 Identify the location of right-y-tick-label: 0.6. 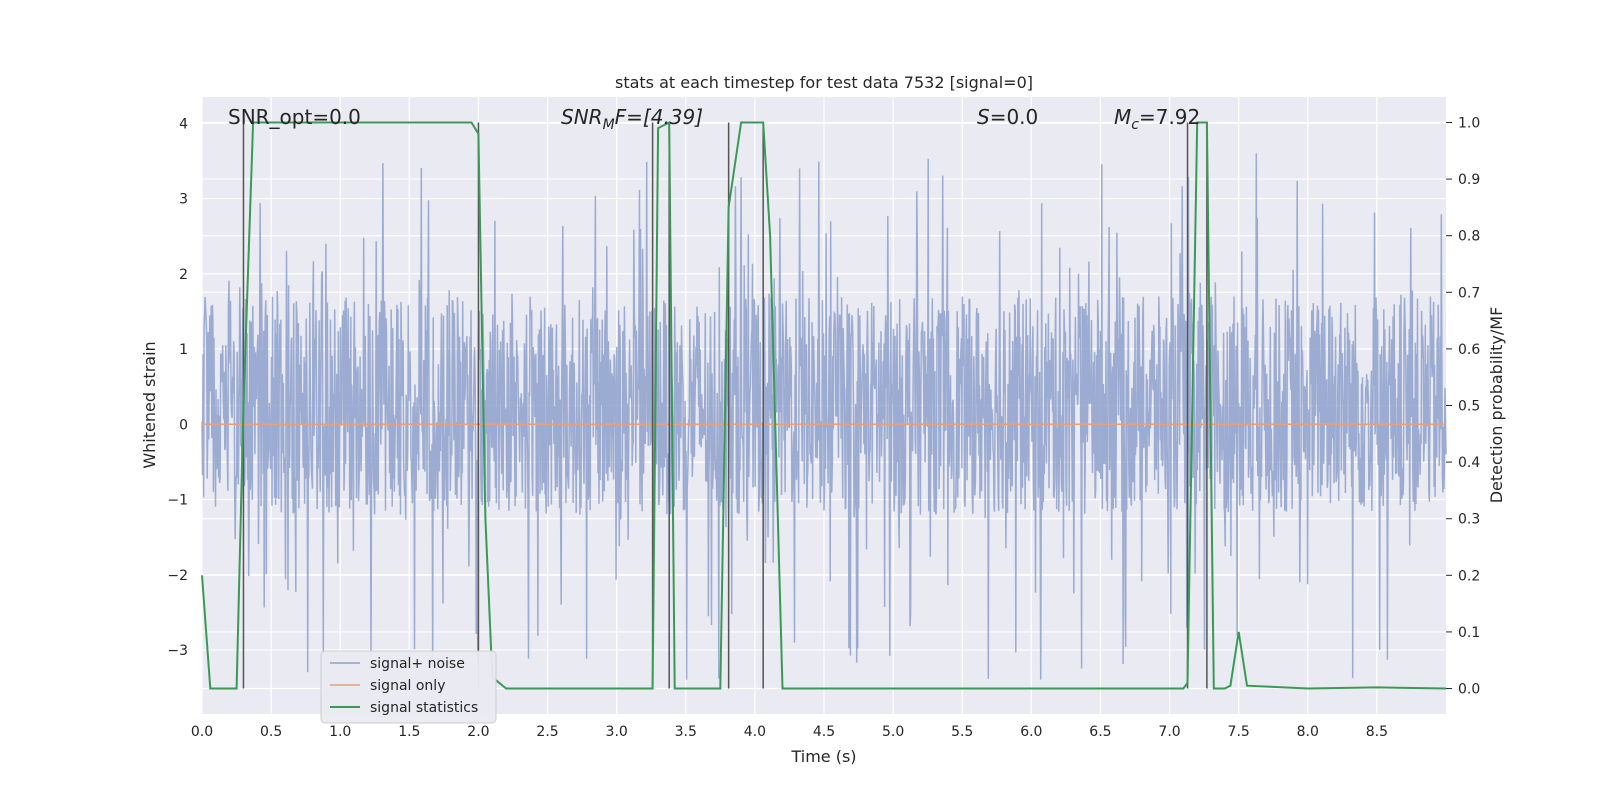
(1469, 350).